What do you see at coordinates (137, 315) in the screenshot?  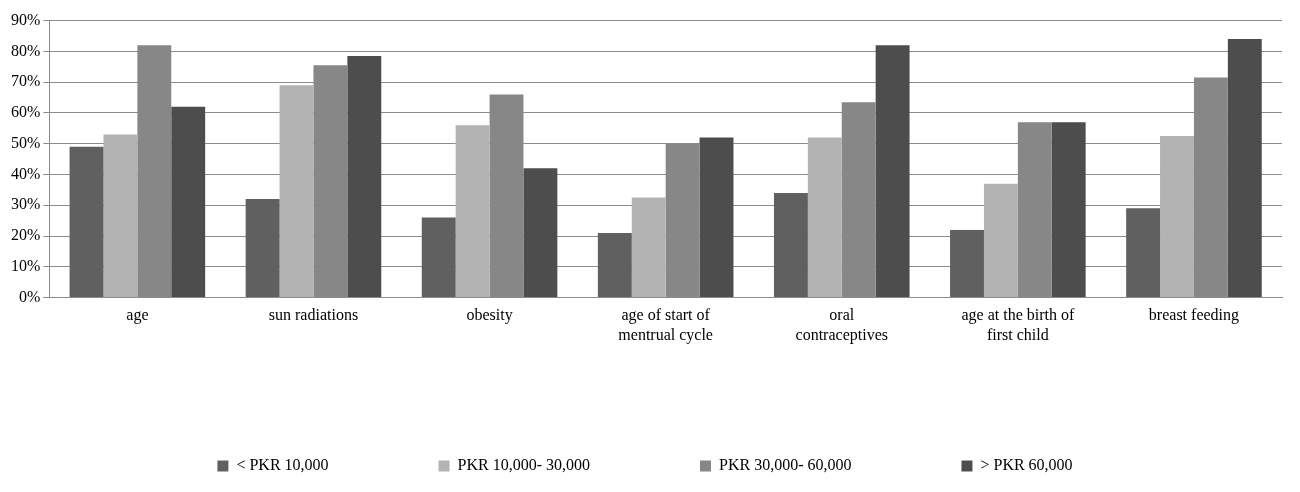 I see `x-tick-label: age` at bounding box center [137, 315].